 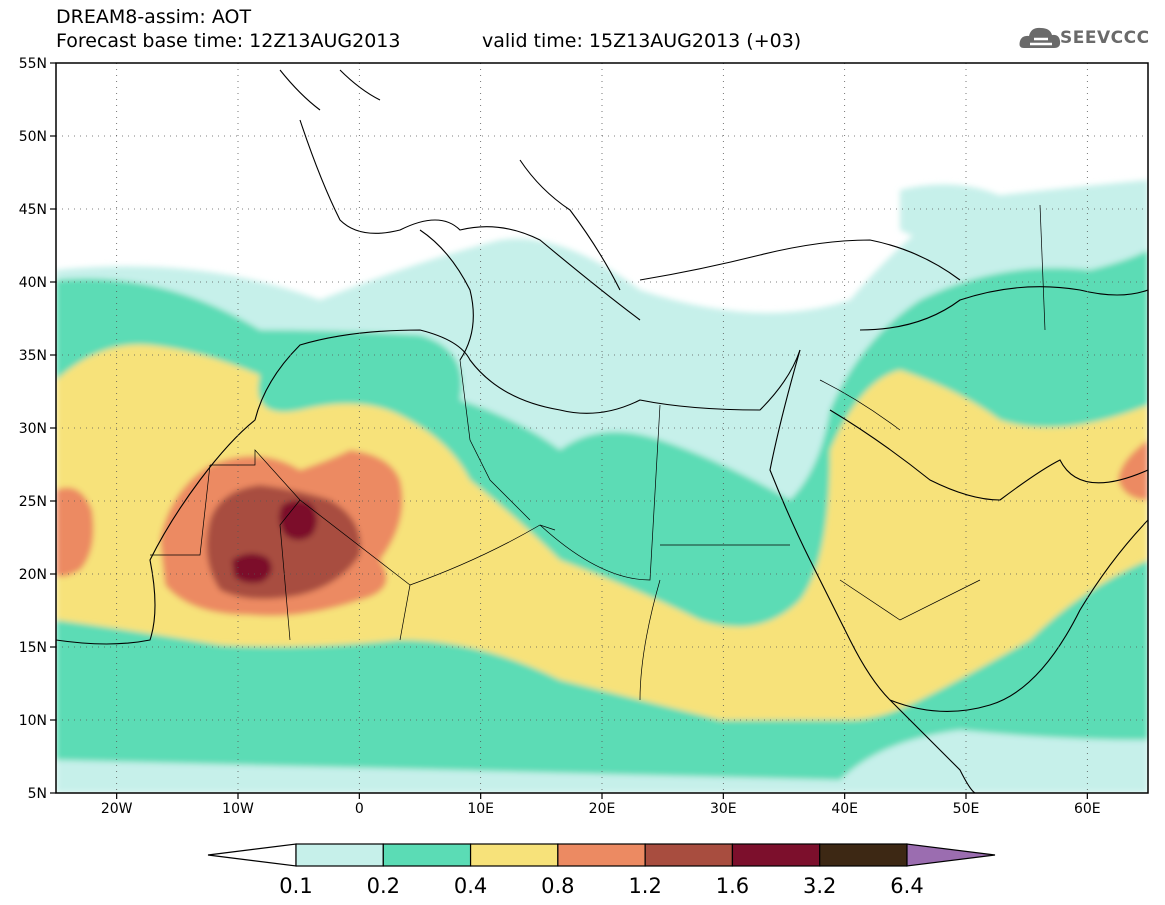 I want to click on lat-tick-label: 25N, so click(x=33, y=502).